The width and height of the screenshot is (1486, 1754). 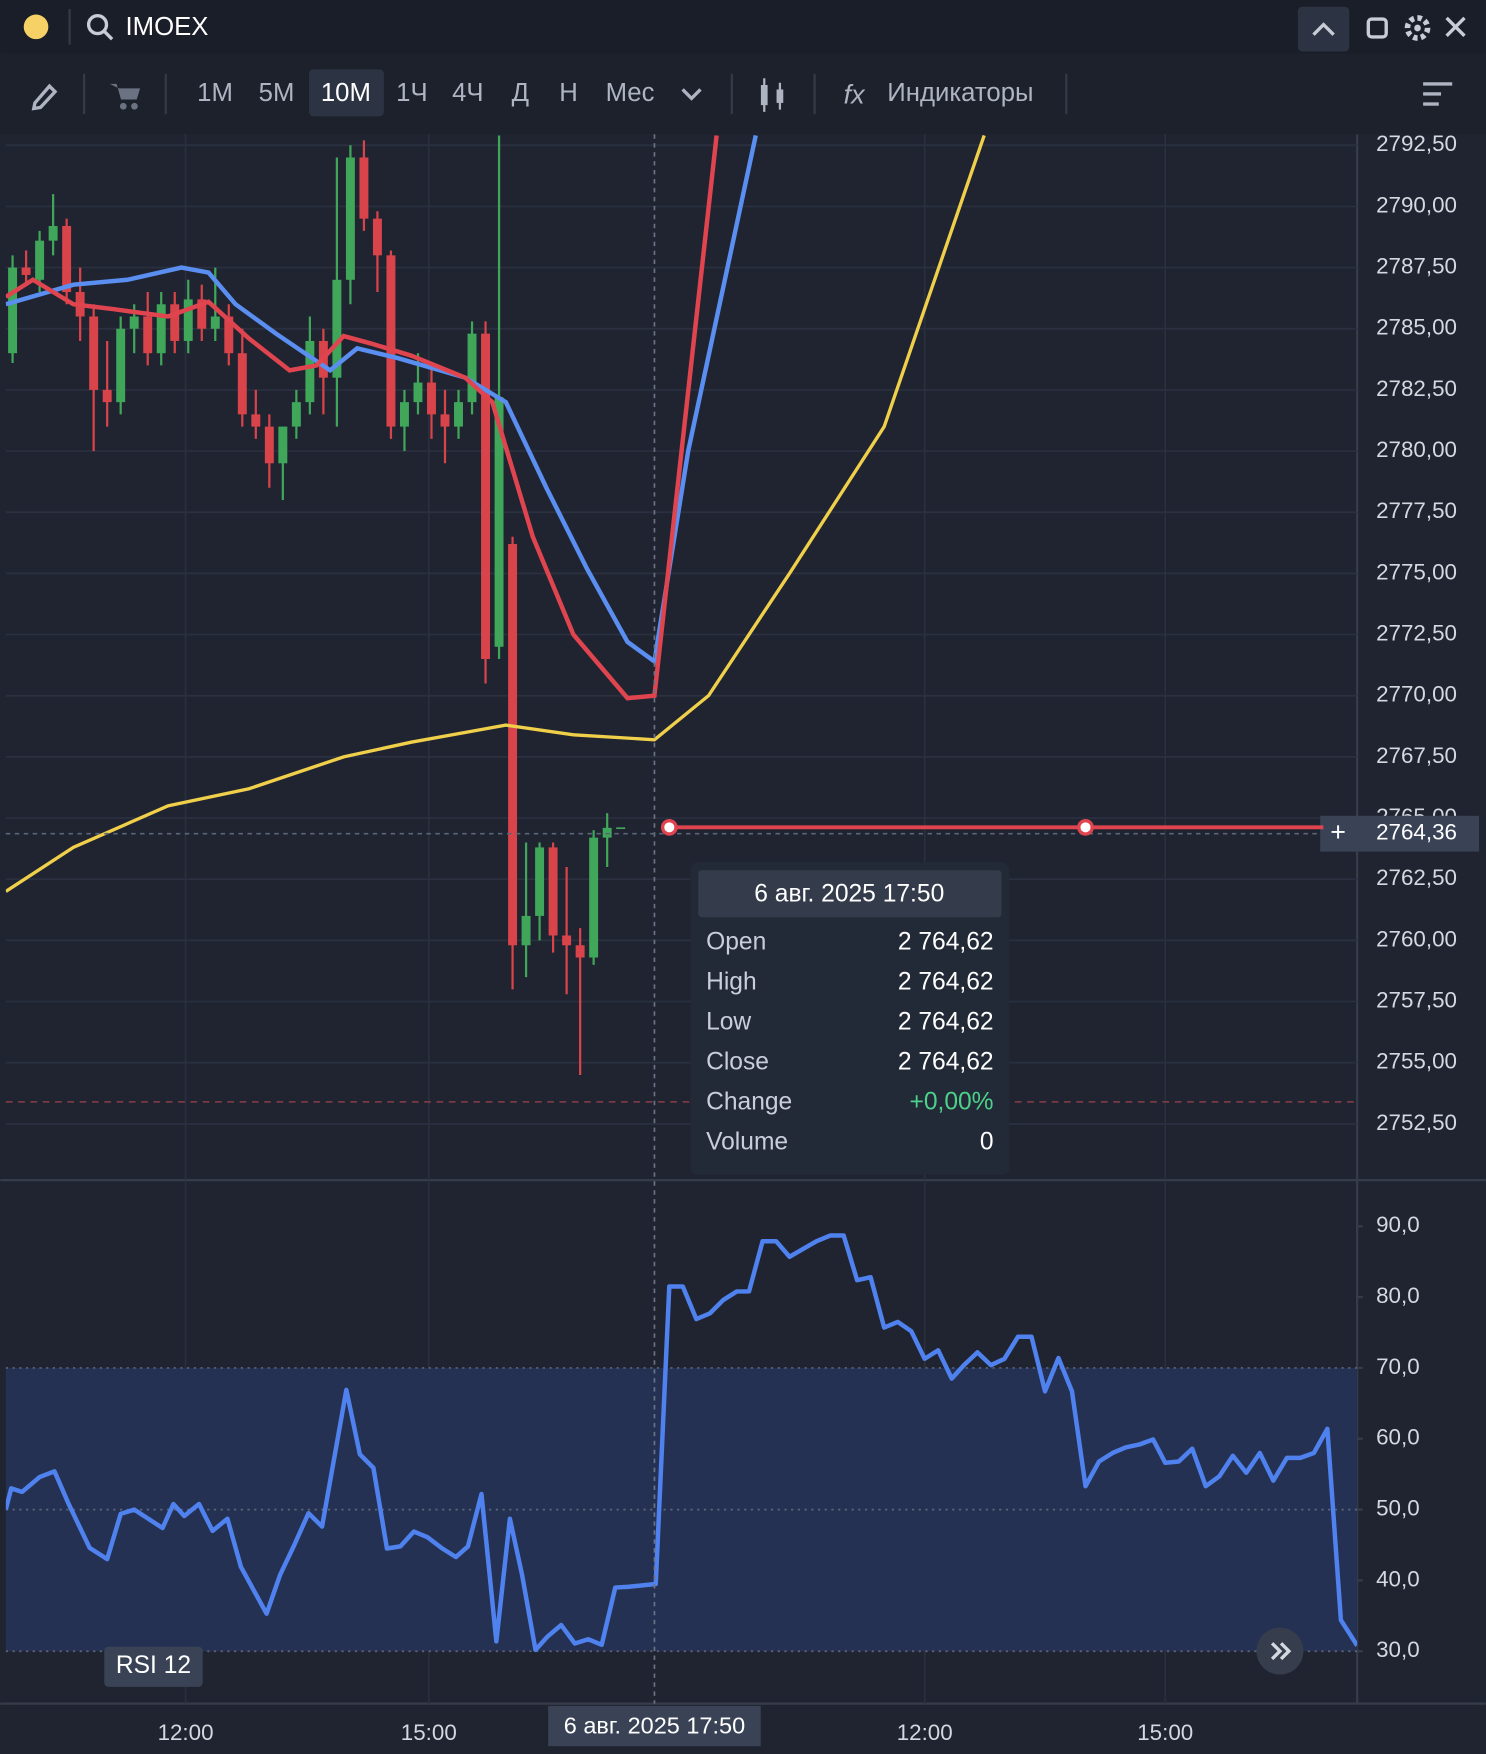 What do you see at coordinates (1416, 265) in the screenshot?
I see `y-tick-label: 2787,50` at bounding box center [1416, 265].